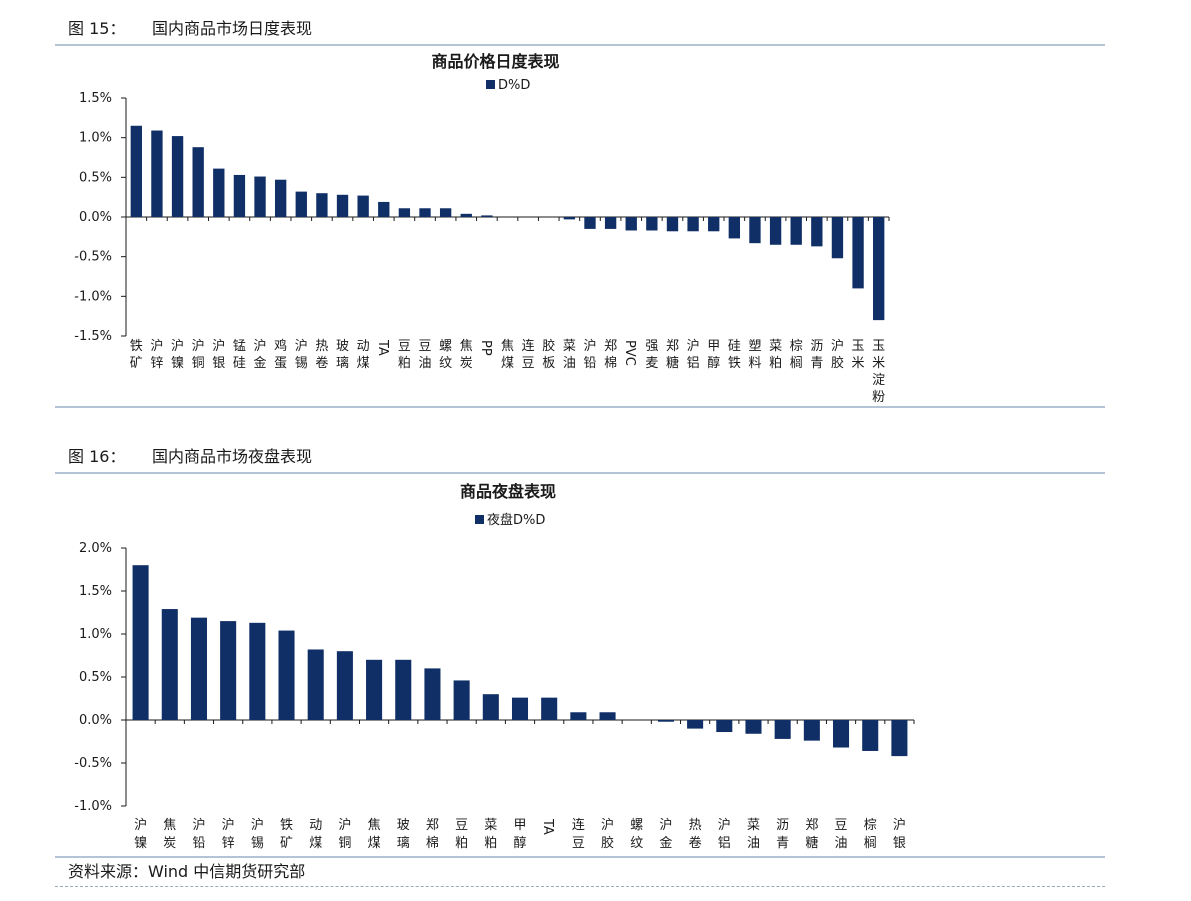 This screenshot has width=1191, height=901. What do you see at coordinates (858, 355) in the screenshot?
I see `category-label: 玉米` at bounding box center [858, 355].